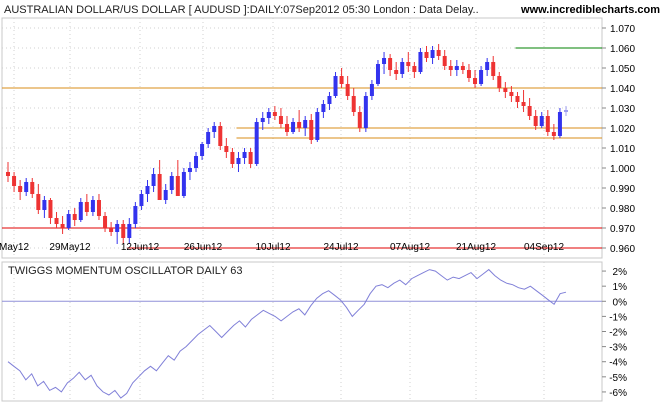  Describe the element at coordinates (622, 189) in the screenshot. I see `price-y-tick-label: 0.990` at that location.